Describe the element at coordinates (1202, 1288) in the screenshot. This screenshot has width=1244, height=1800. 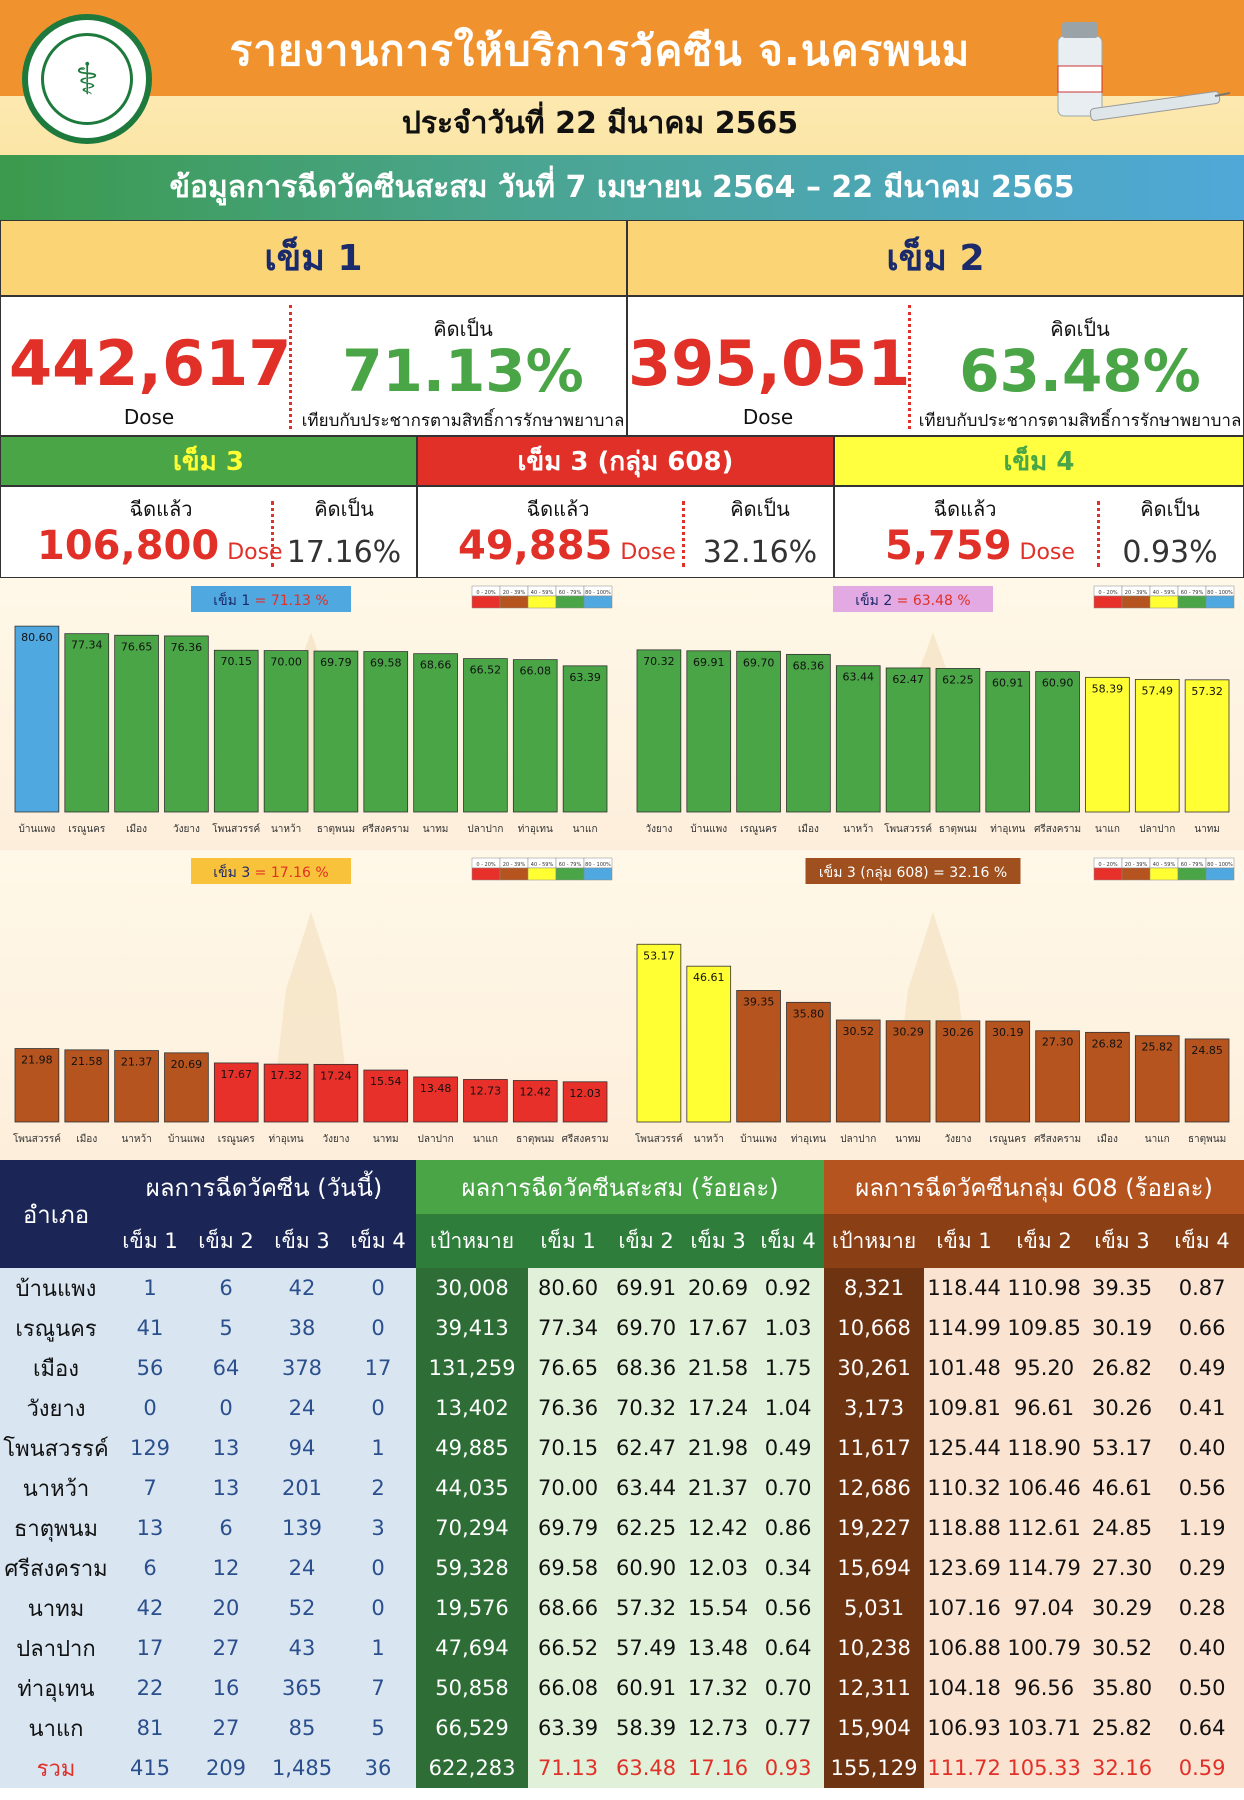
I see `table-cell: 0.87` at that location.